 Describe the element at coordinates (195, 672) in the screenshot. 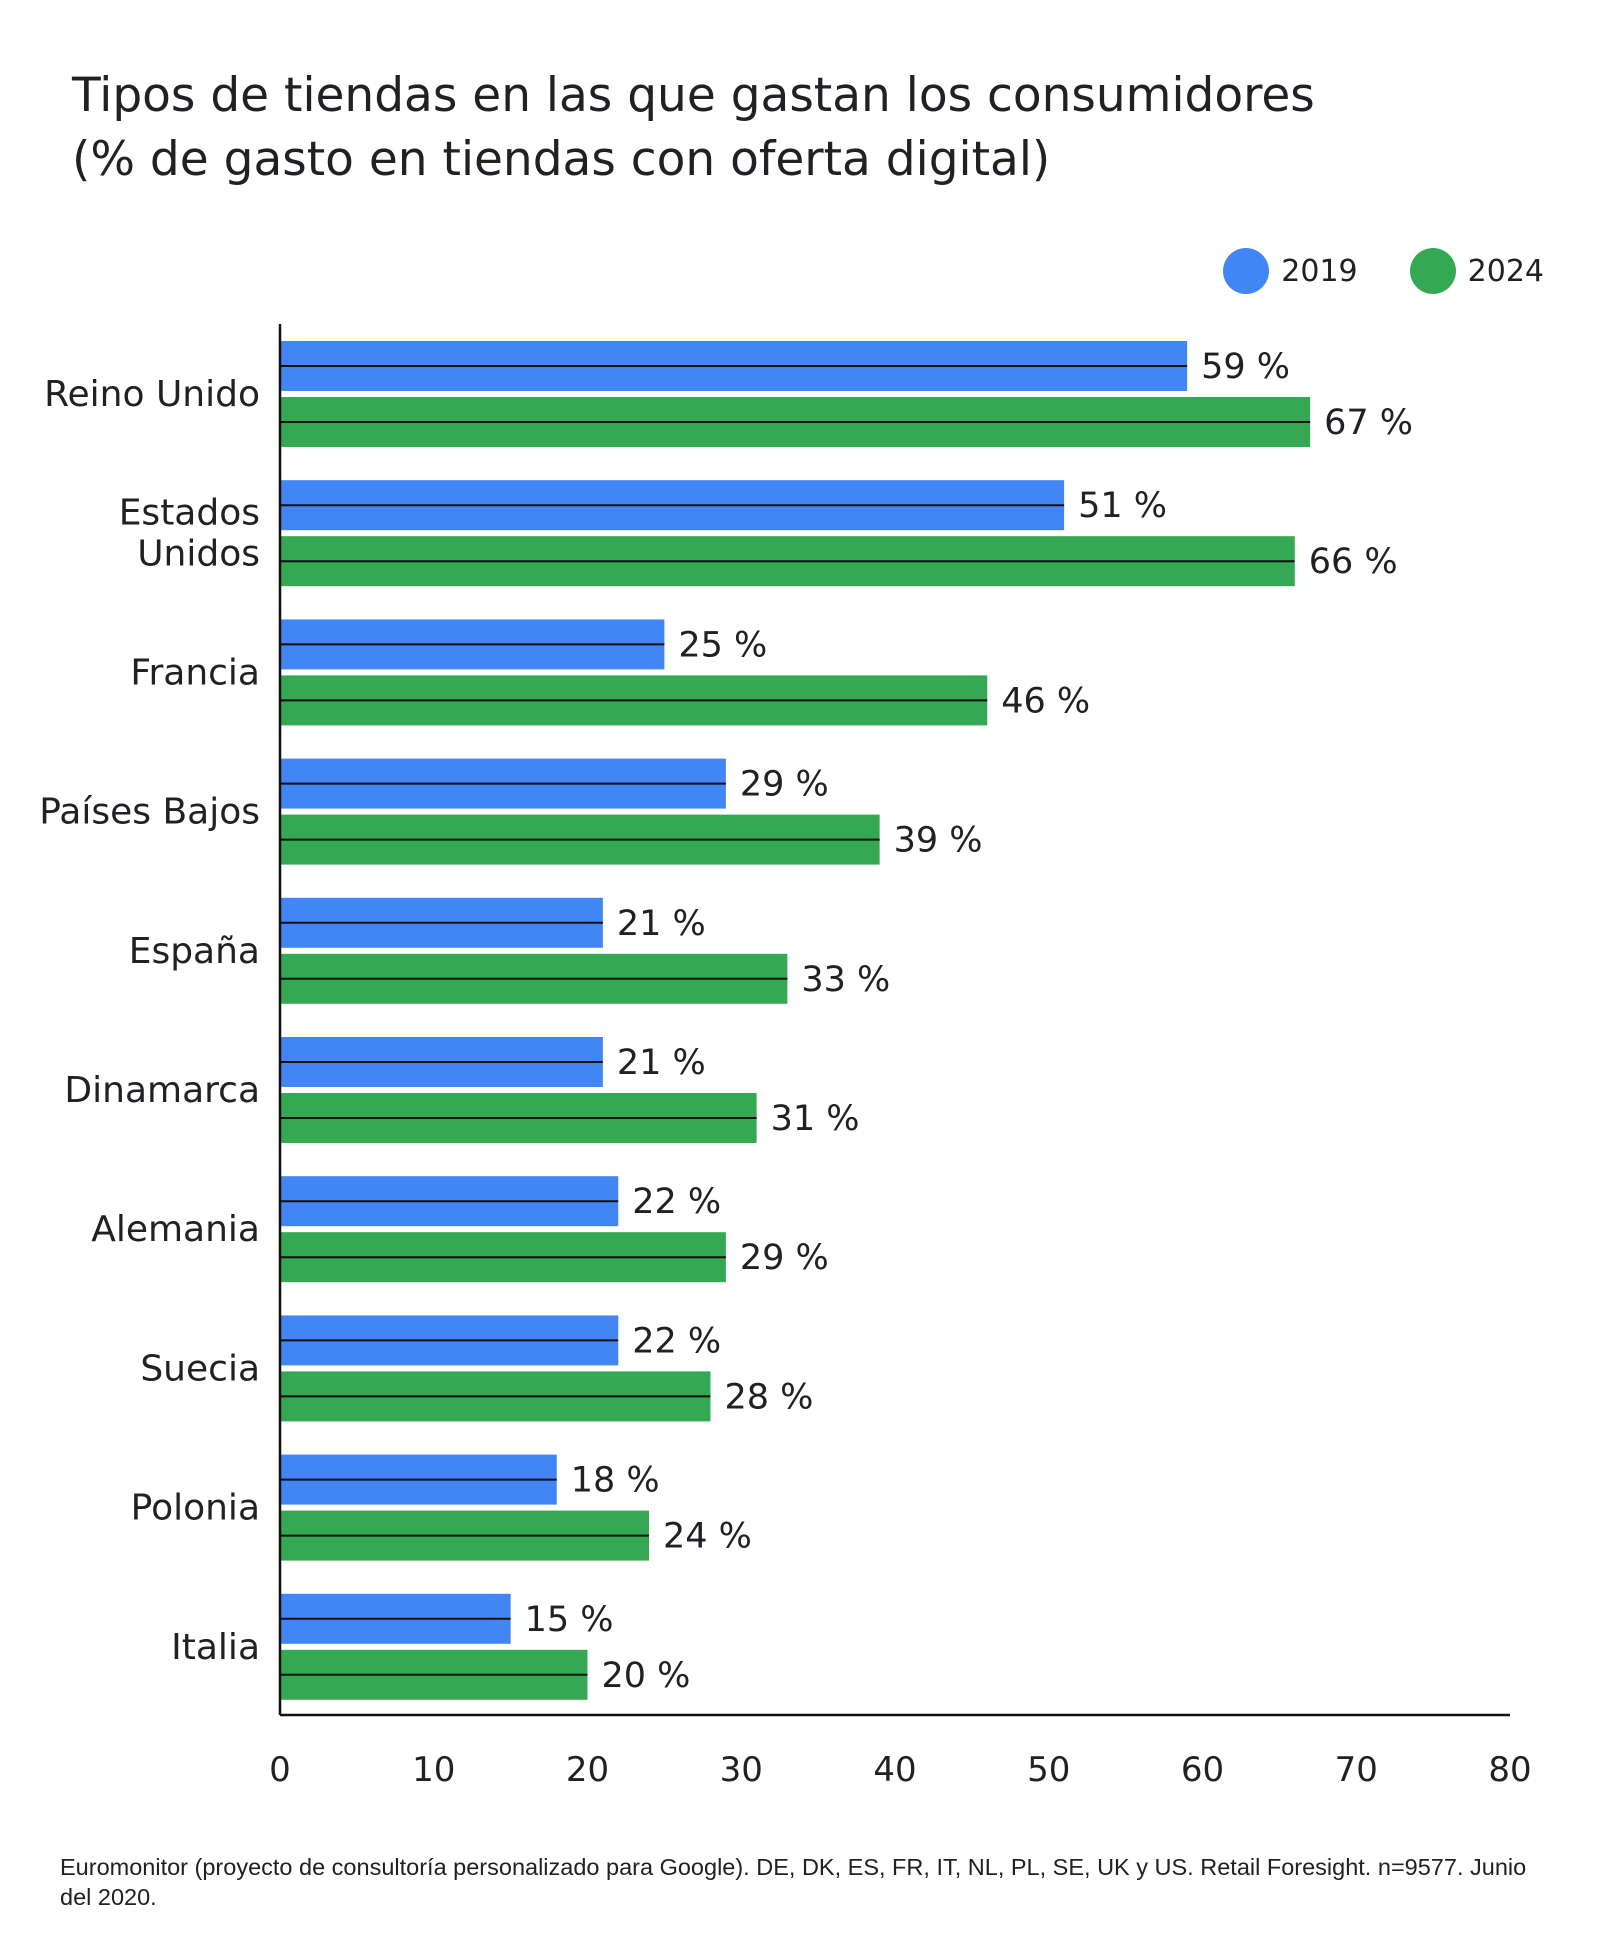

I see `category-label-2: Francia` at that location.